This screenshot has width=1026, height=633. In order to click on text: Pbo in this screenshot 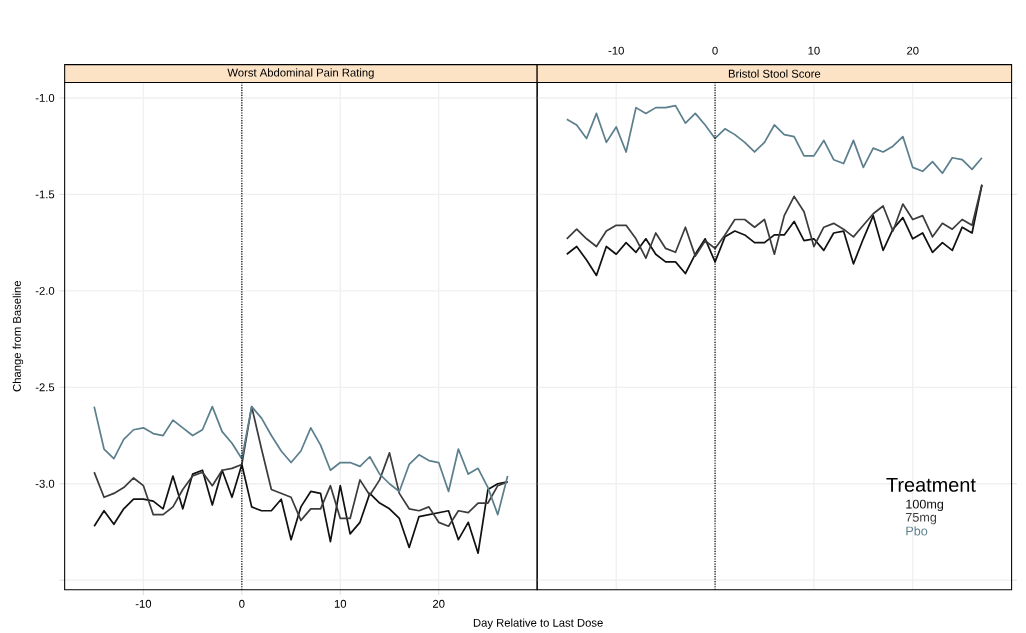, I will do `click(917, 531)`.